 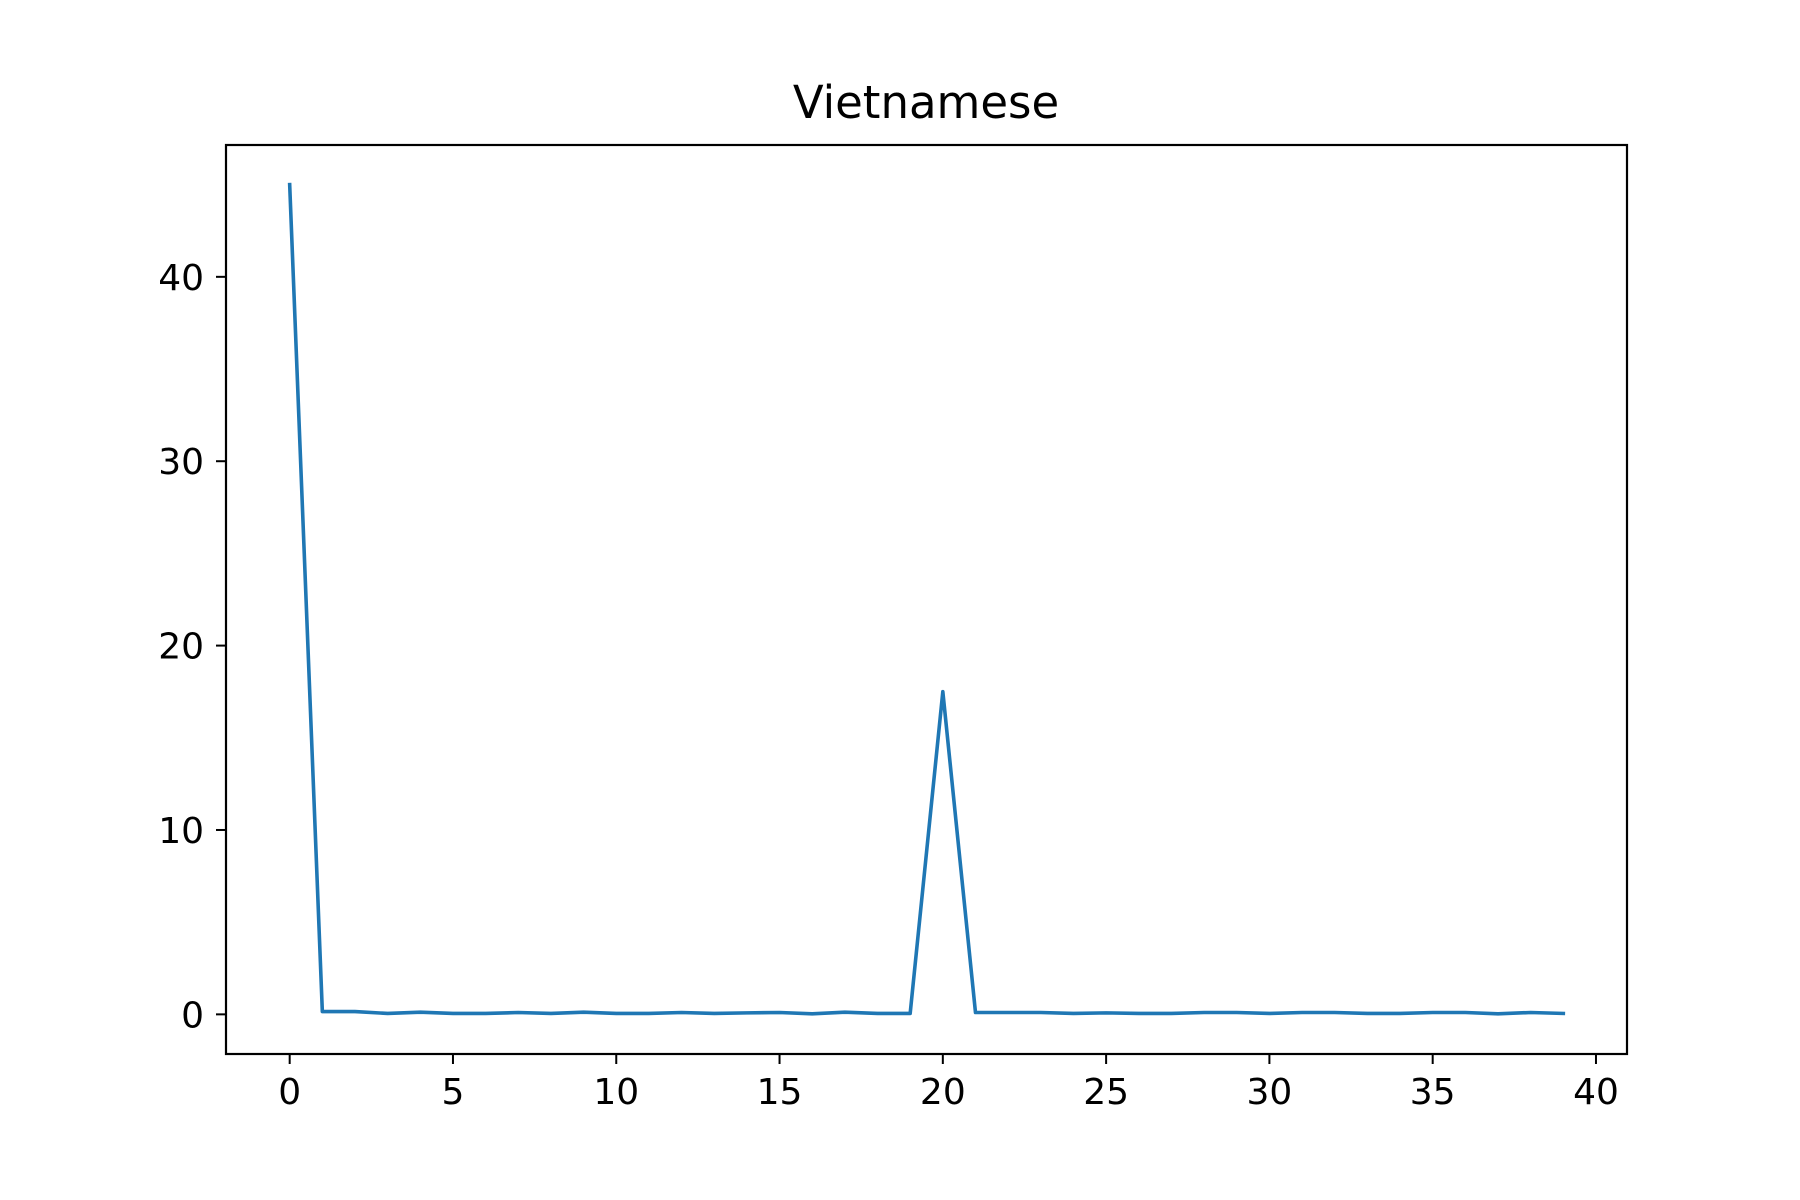 I want to click on x-axis: 0 5 10 15 20 25 30 35 40, so click(x=948, y=1083).